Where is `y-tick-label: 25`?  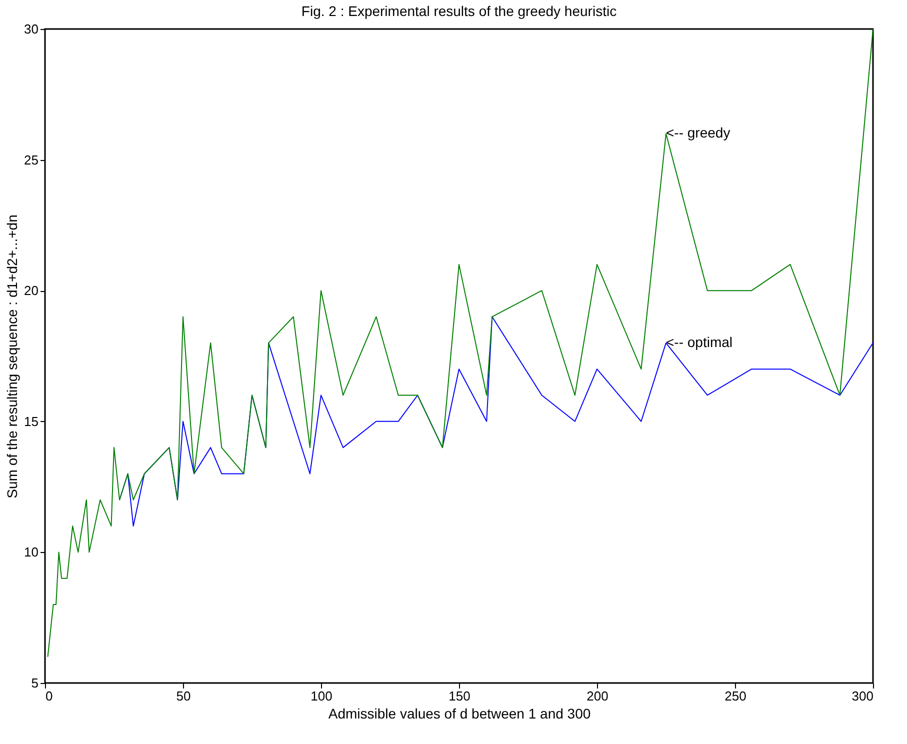
y-tick-label: 25 is located at coordinates (31, 160).